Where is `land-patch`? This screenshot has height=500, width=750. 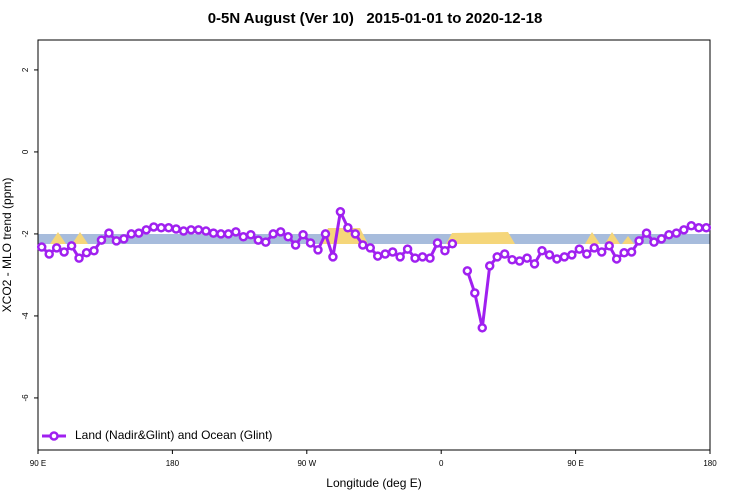 land-patch is located at coordinates (609, 238).